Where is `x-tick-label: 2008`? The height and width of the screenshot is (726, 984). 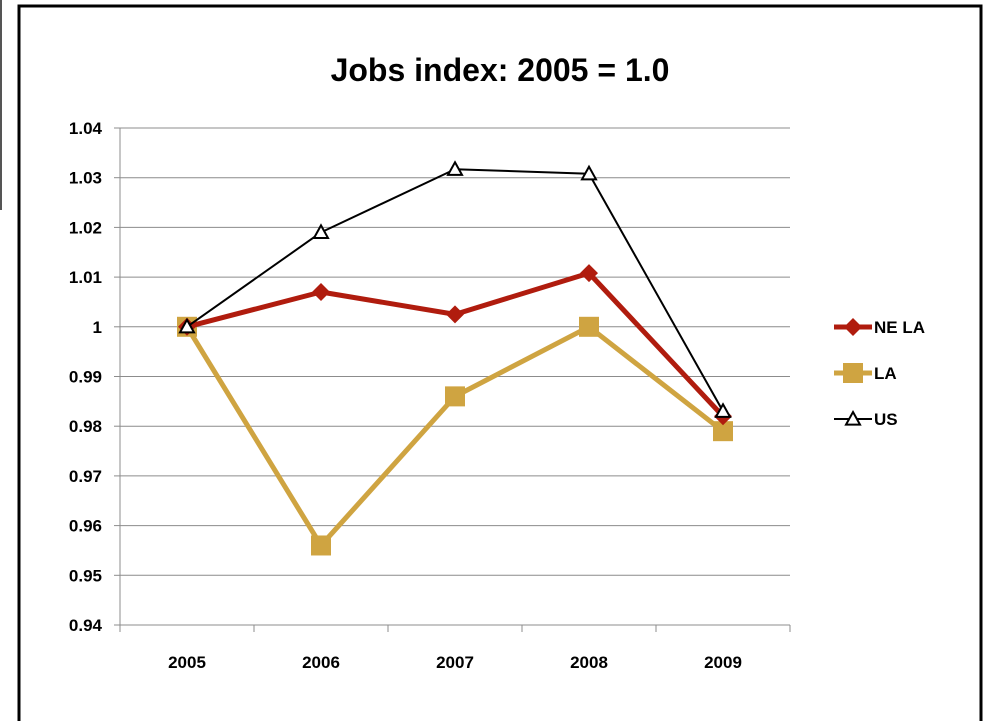 x-tick-label: 2008 is located at coordinates (589, 662).